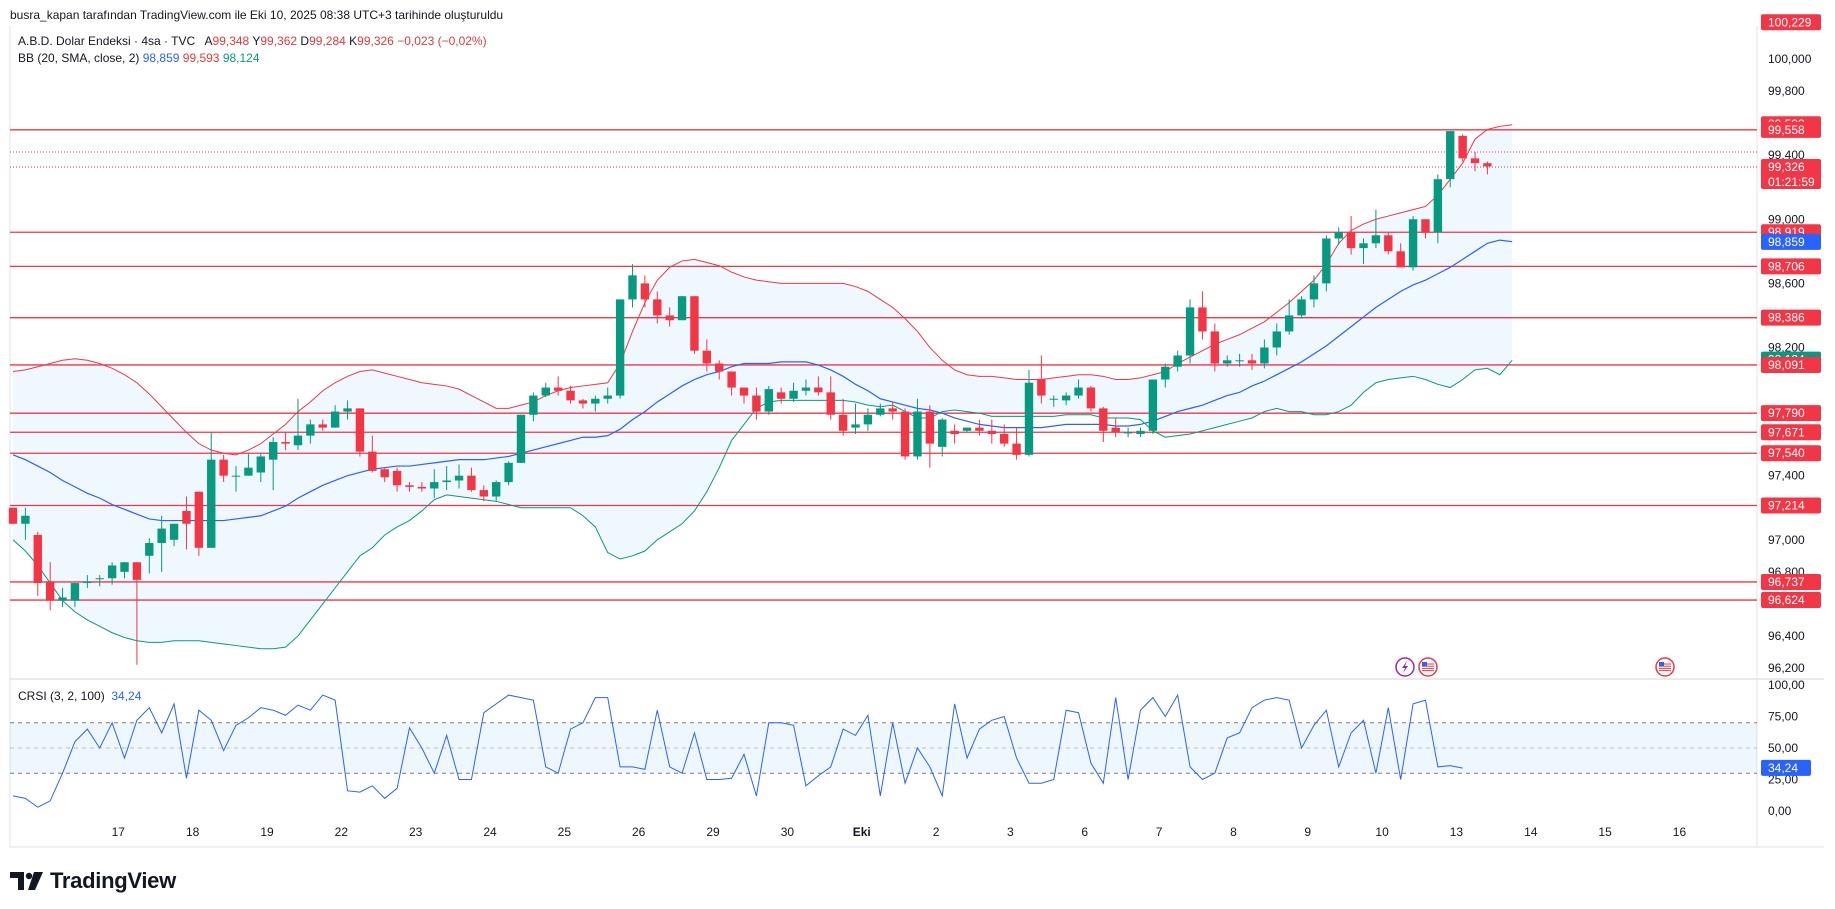  I want to click on us-flag-event-icon-ring, so click(1428, 667).